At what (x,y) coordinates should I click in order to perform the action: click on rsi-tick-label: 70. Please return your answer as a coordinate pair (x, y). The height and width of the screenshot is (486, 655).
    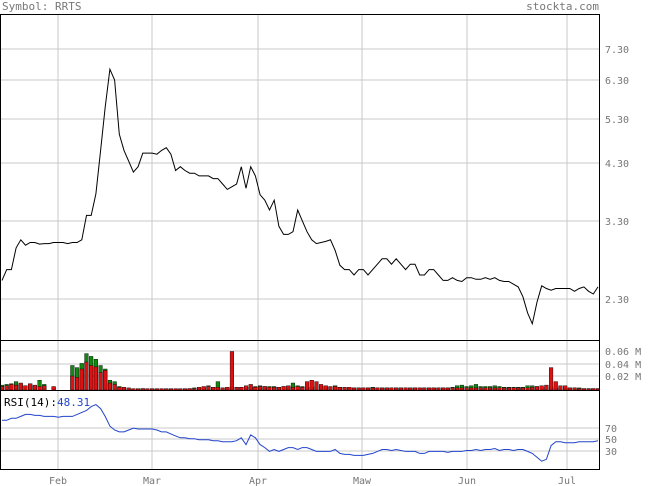
    Looking at the image, I should click on (611, 429).